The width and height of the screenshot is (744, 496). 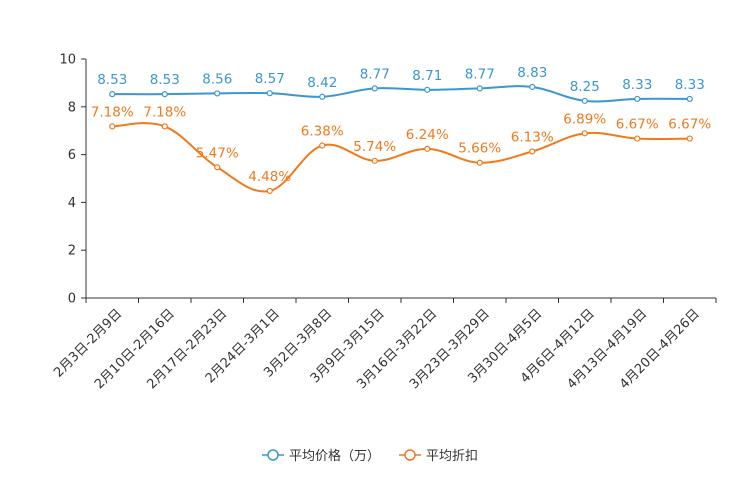 What do you see at coordinates (427, 135) in the screenshot?
I see `data-label: 6.24%` at bounding box center [427, 135].